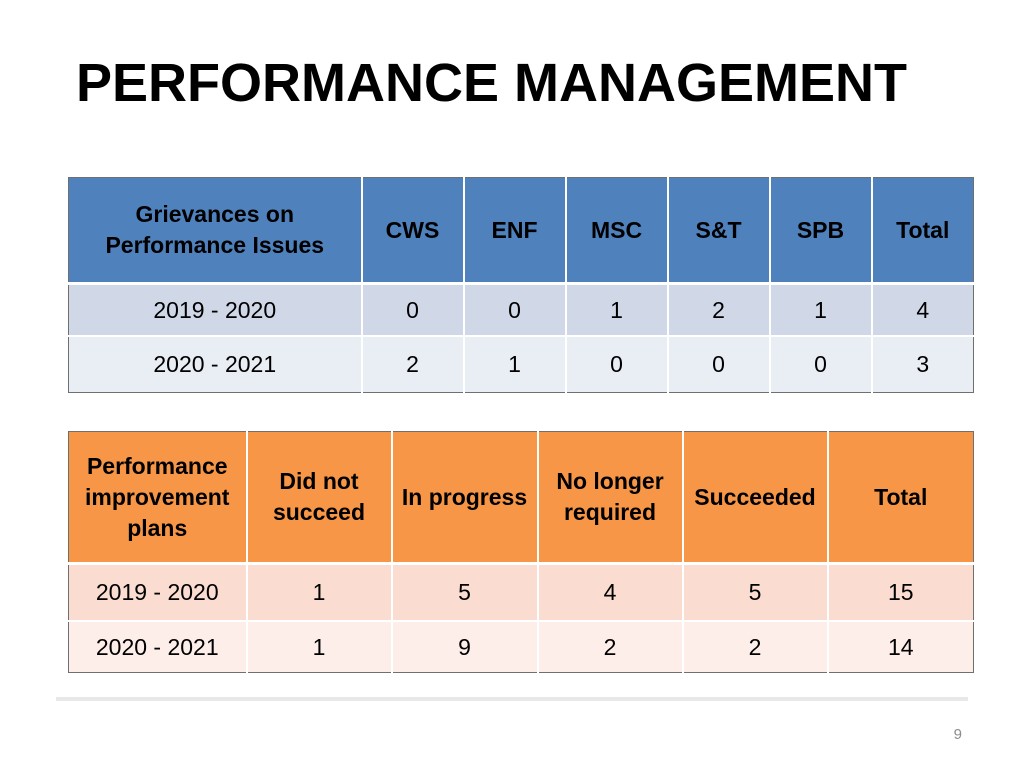 The width and height of the screenshot is (1024, 768). Describe the element at coordinates (957, 734) in the screenshot. I see `page-number: 9` at that location.